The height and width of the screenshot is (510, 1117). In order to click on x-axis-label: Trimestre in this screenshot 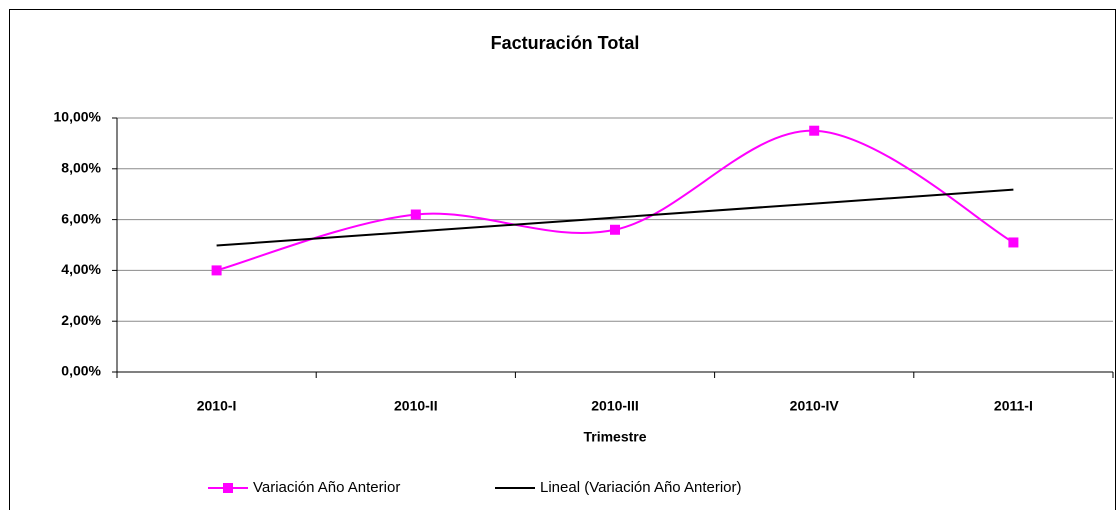, I will do `click(614, 437)`.